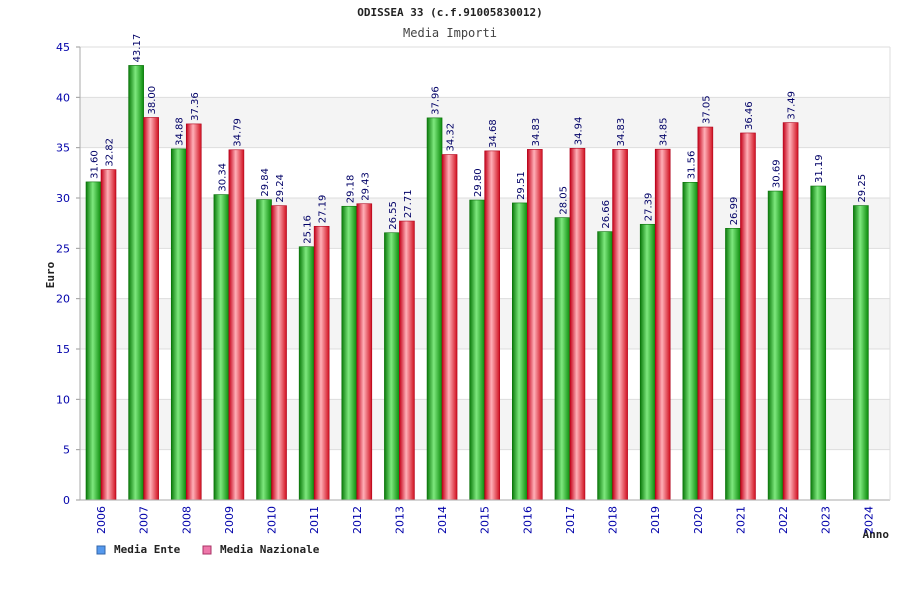 The image size is (900, 600). I want to click on legend-swatch-ente, so click(101, 550).